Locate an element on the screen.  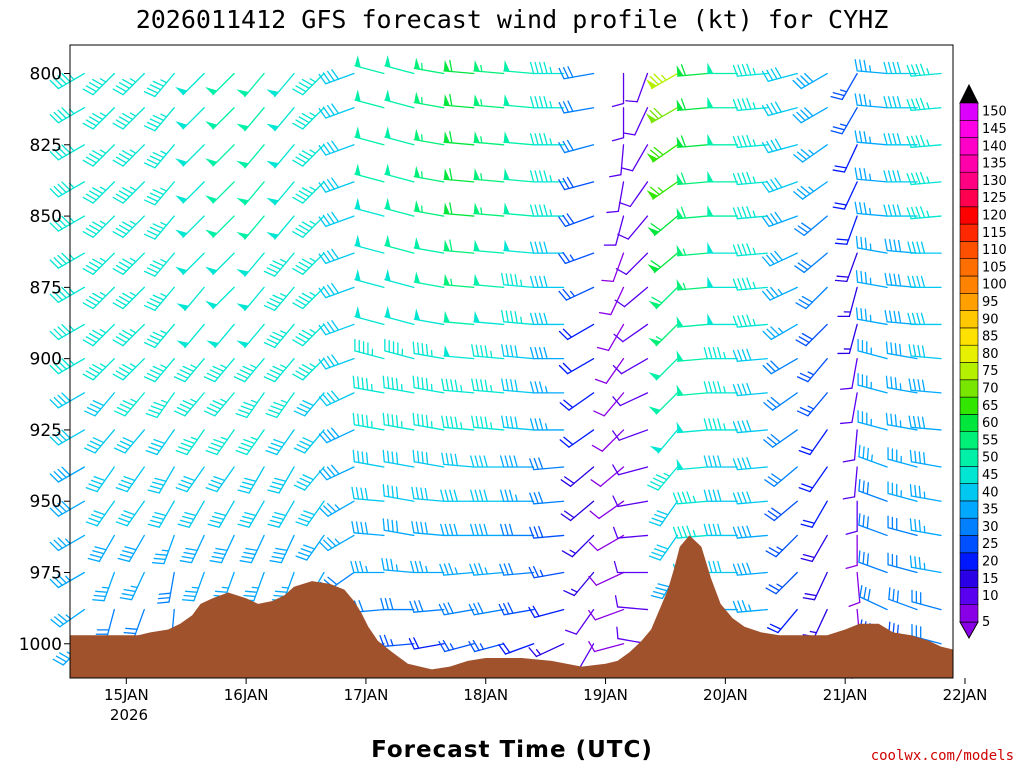
credit-label: coolwx.com/models is located at coordinates (942, 756).